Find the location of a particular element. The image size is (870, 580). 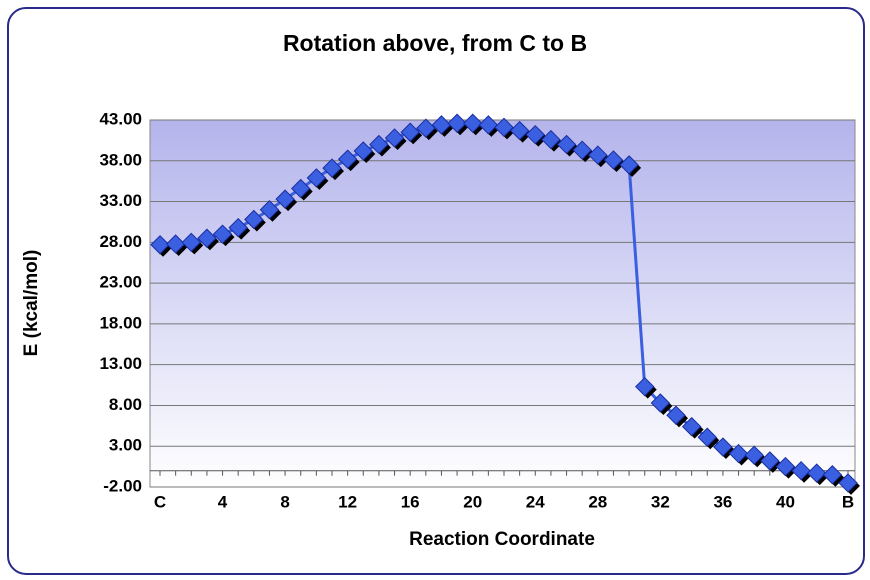

x-tick-label: 12 is located at coordinates (347, 501).